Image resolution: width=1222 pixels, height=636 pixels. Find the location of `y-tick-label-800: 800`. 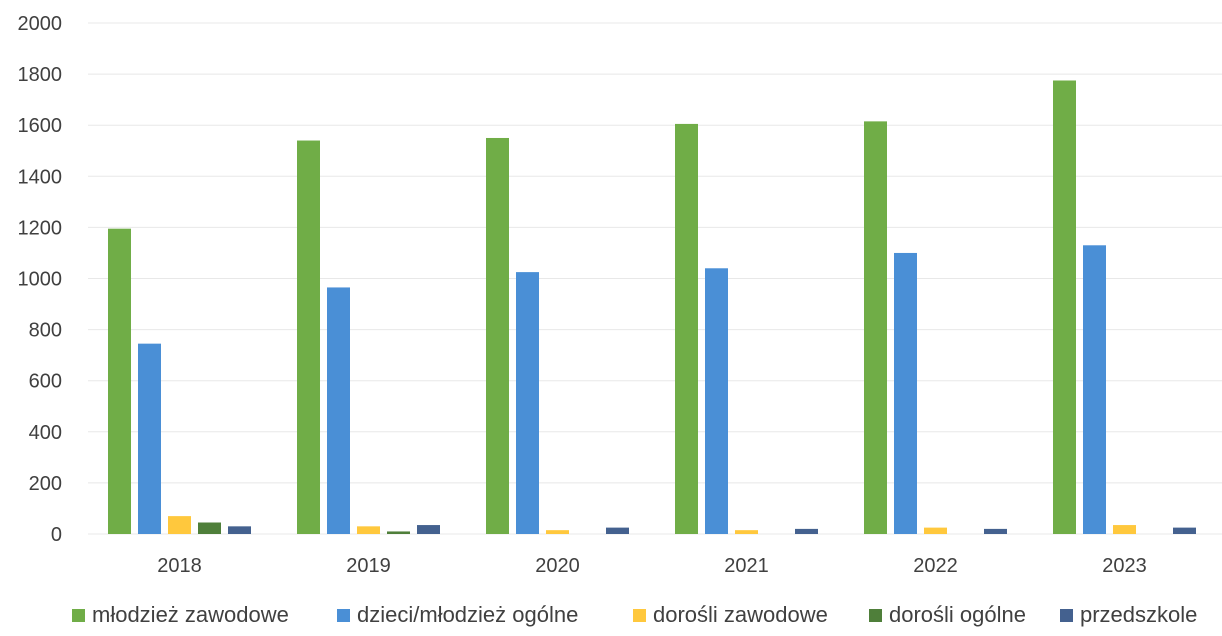

y-tick-label-800: 800 is located at coordinates (45, 331).